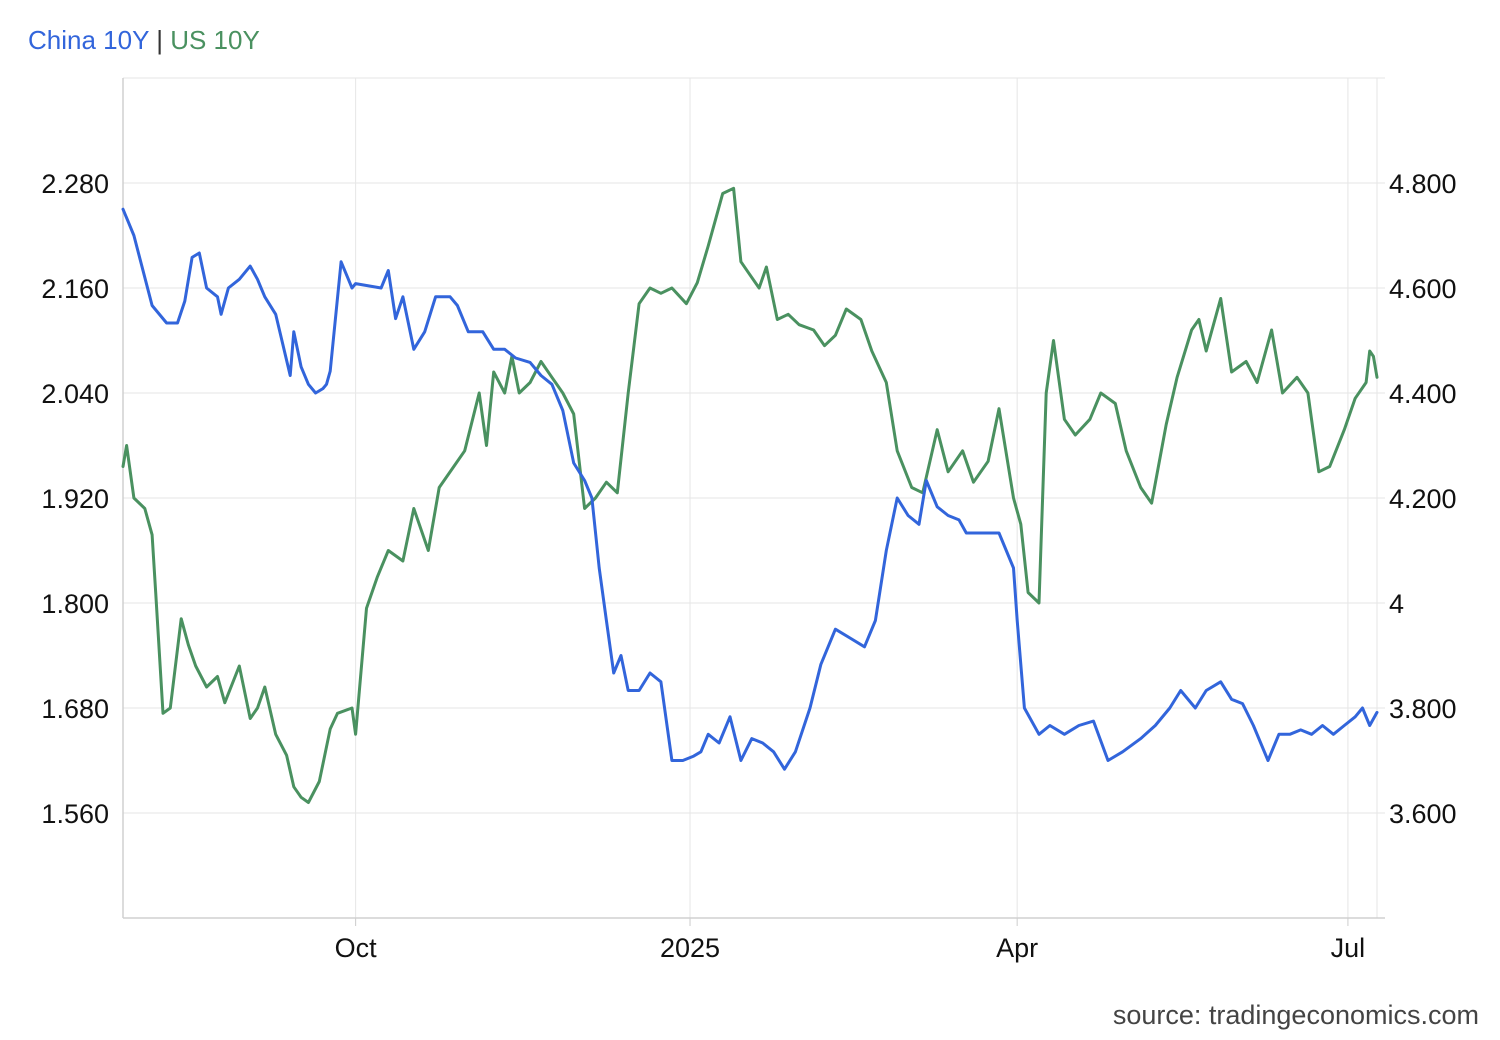 The height and width of the screenshot is (1040, 1500). What do you see at coordinates (1396, 604) in the screenshot?
I see `y-right-tick-label: 4` at bounding box center [1396, 604].